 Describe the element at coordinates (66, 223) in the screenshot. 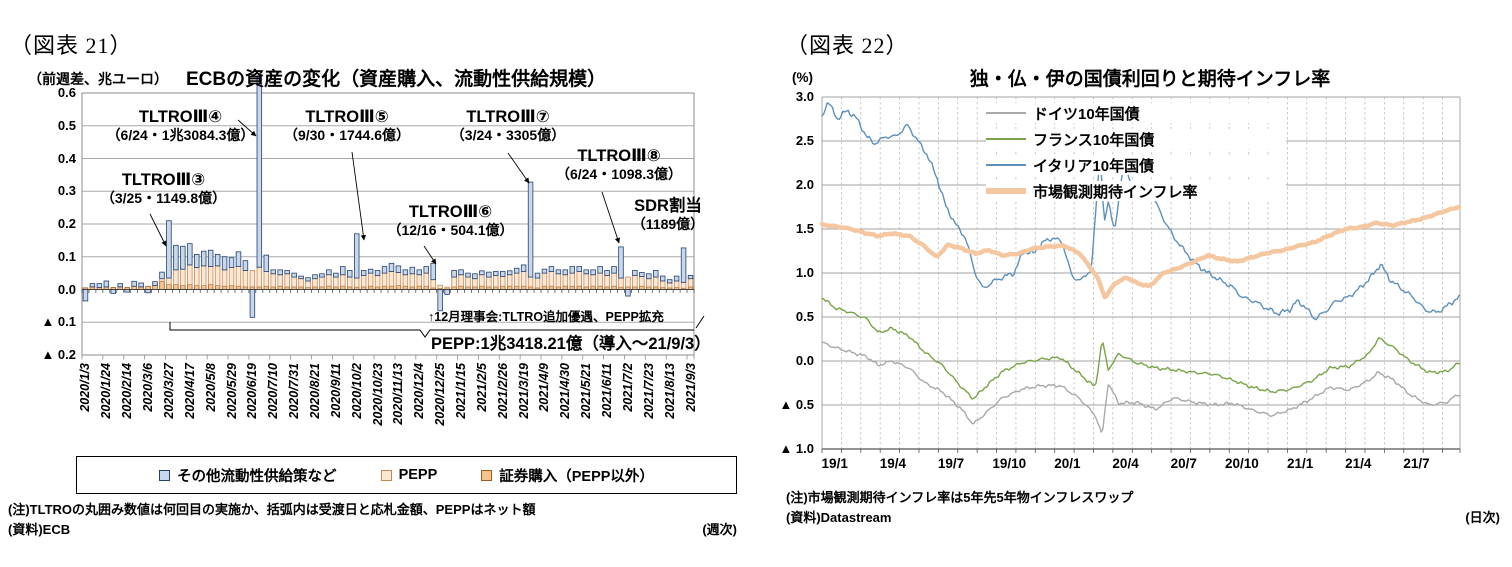

I see `left-y-axis-tick-label: 0.2` at that location.